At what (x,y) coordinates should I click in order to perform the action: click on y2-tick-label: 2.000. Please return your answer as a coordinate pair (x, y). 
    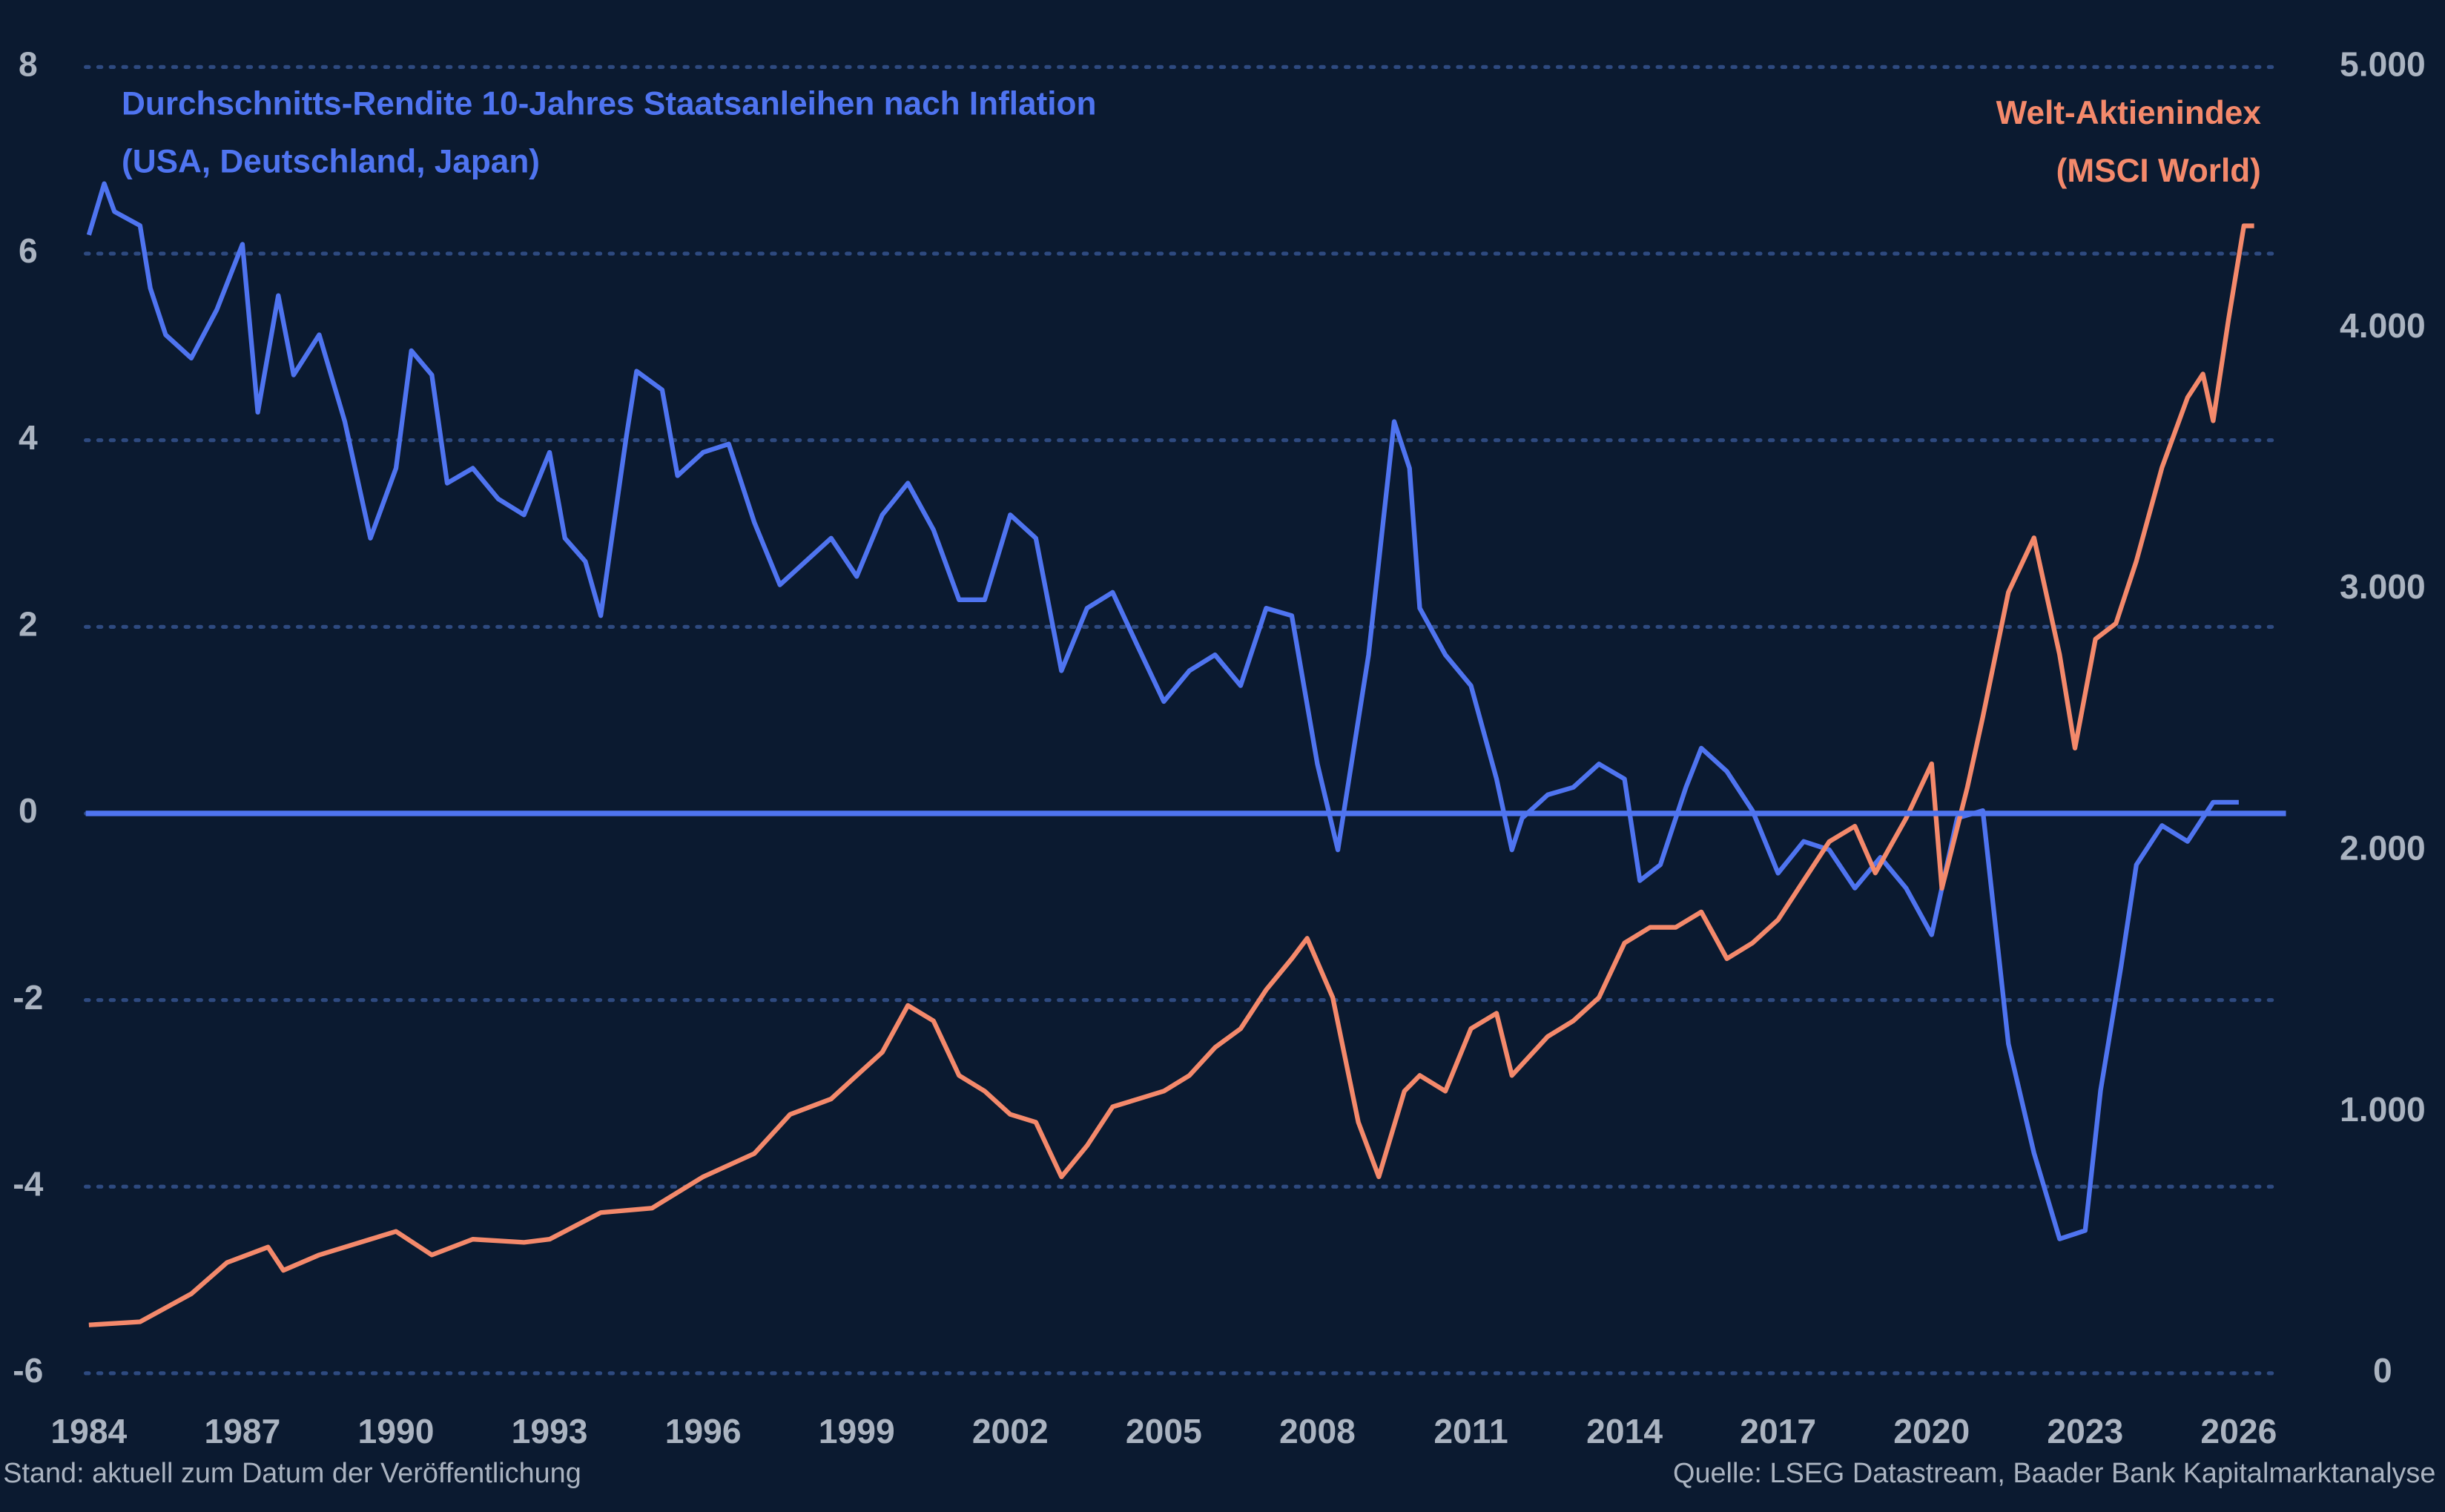
    Looking at the image, I should click on (2383, 848).